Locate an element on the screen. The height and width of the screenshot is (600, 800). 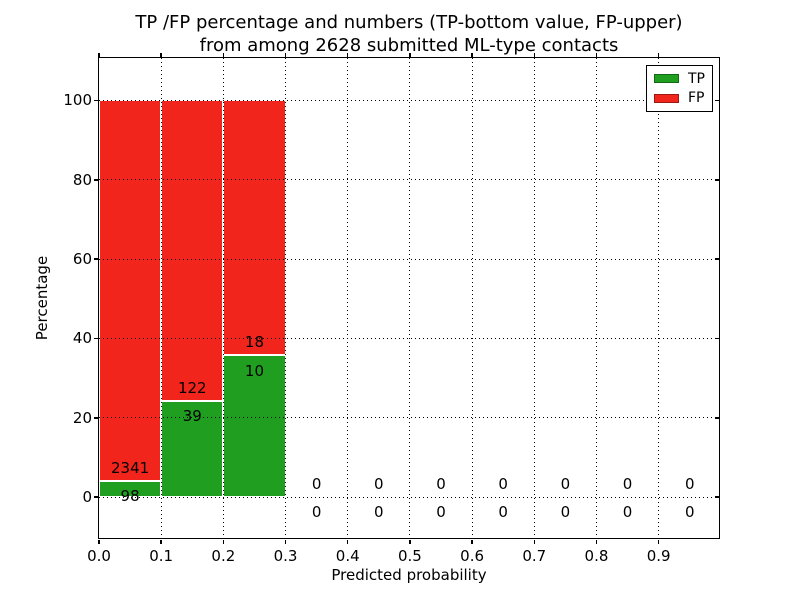
x-tick-top-0.8 is located at coordinates (596, 54).